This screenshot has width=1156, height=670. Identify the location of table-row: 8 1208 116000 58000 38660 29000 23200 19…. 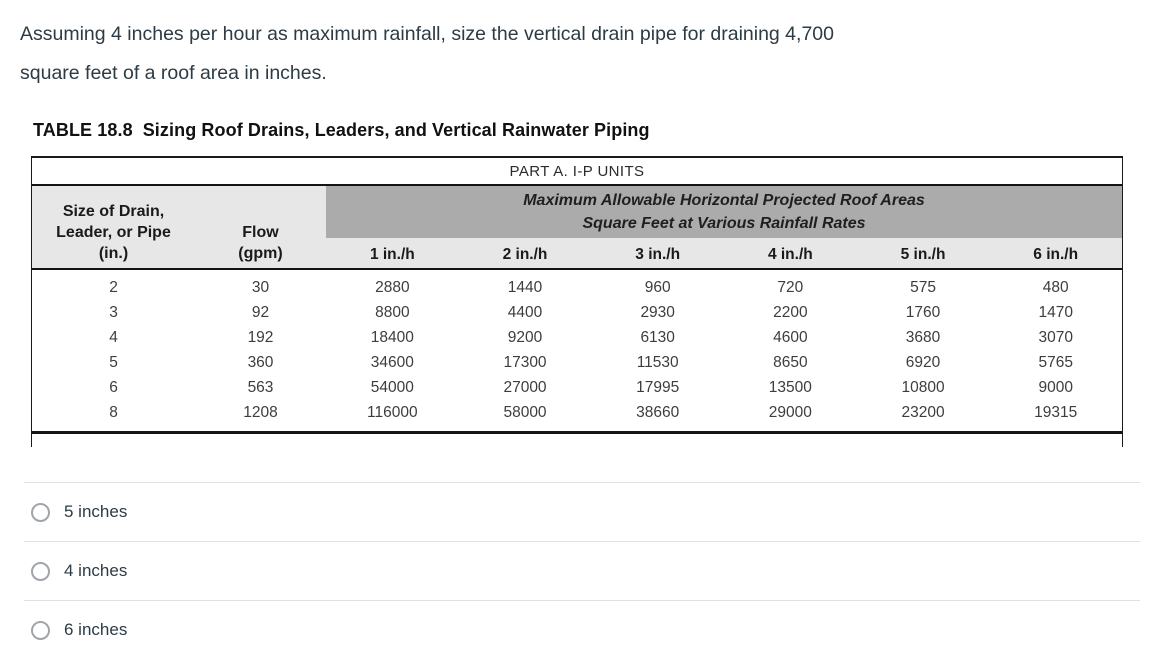
(593, 412).